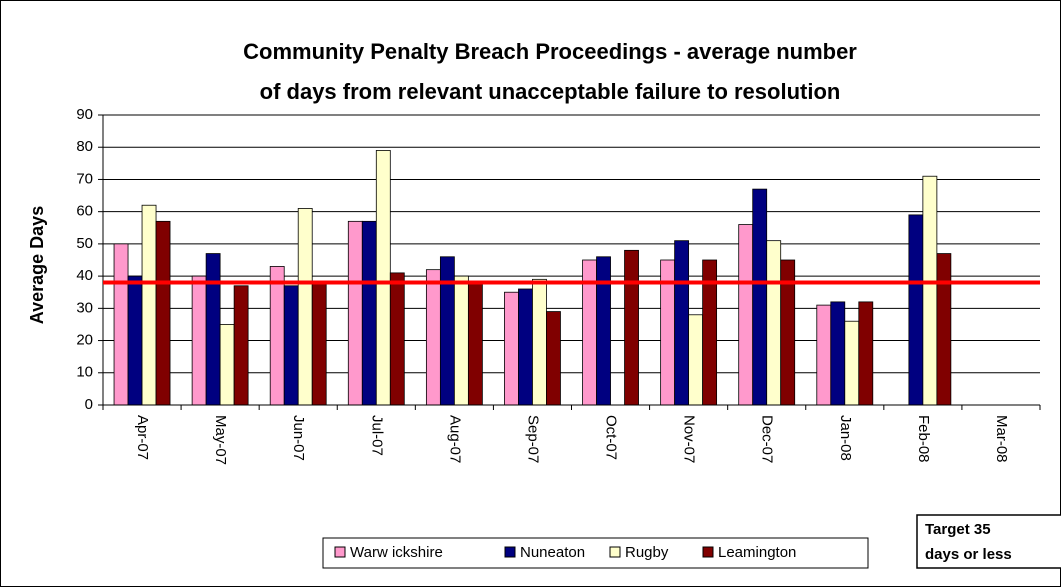 The image size is (1061, 587). I want to click on x-tick-label: Apr-07, so click(142, 437).